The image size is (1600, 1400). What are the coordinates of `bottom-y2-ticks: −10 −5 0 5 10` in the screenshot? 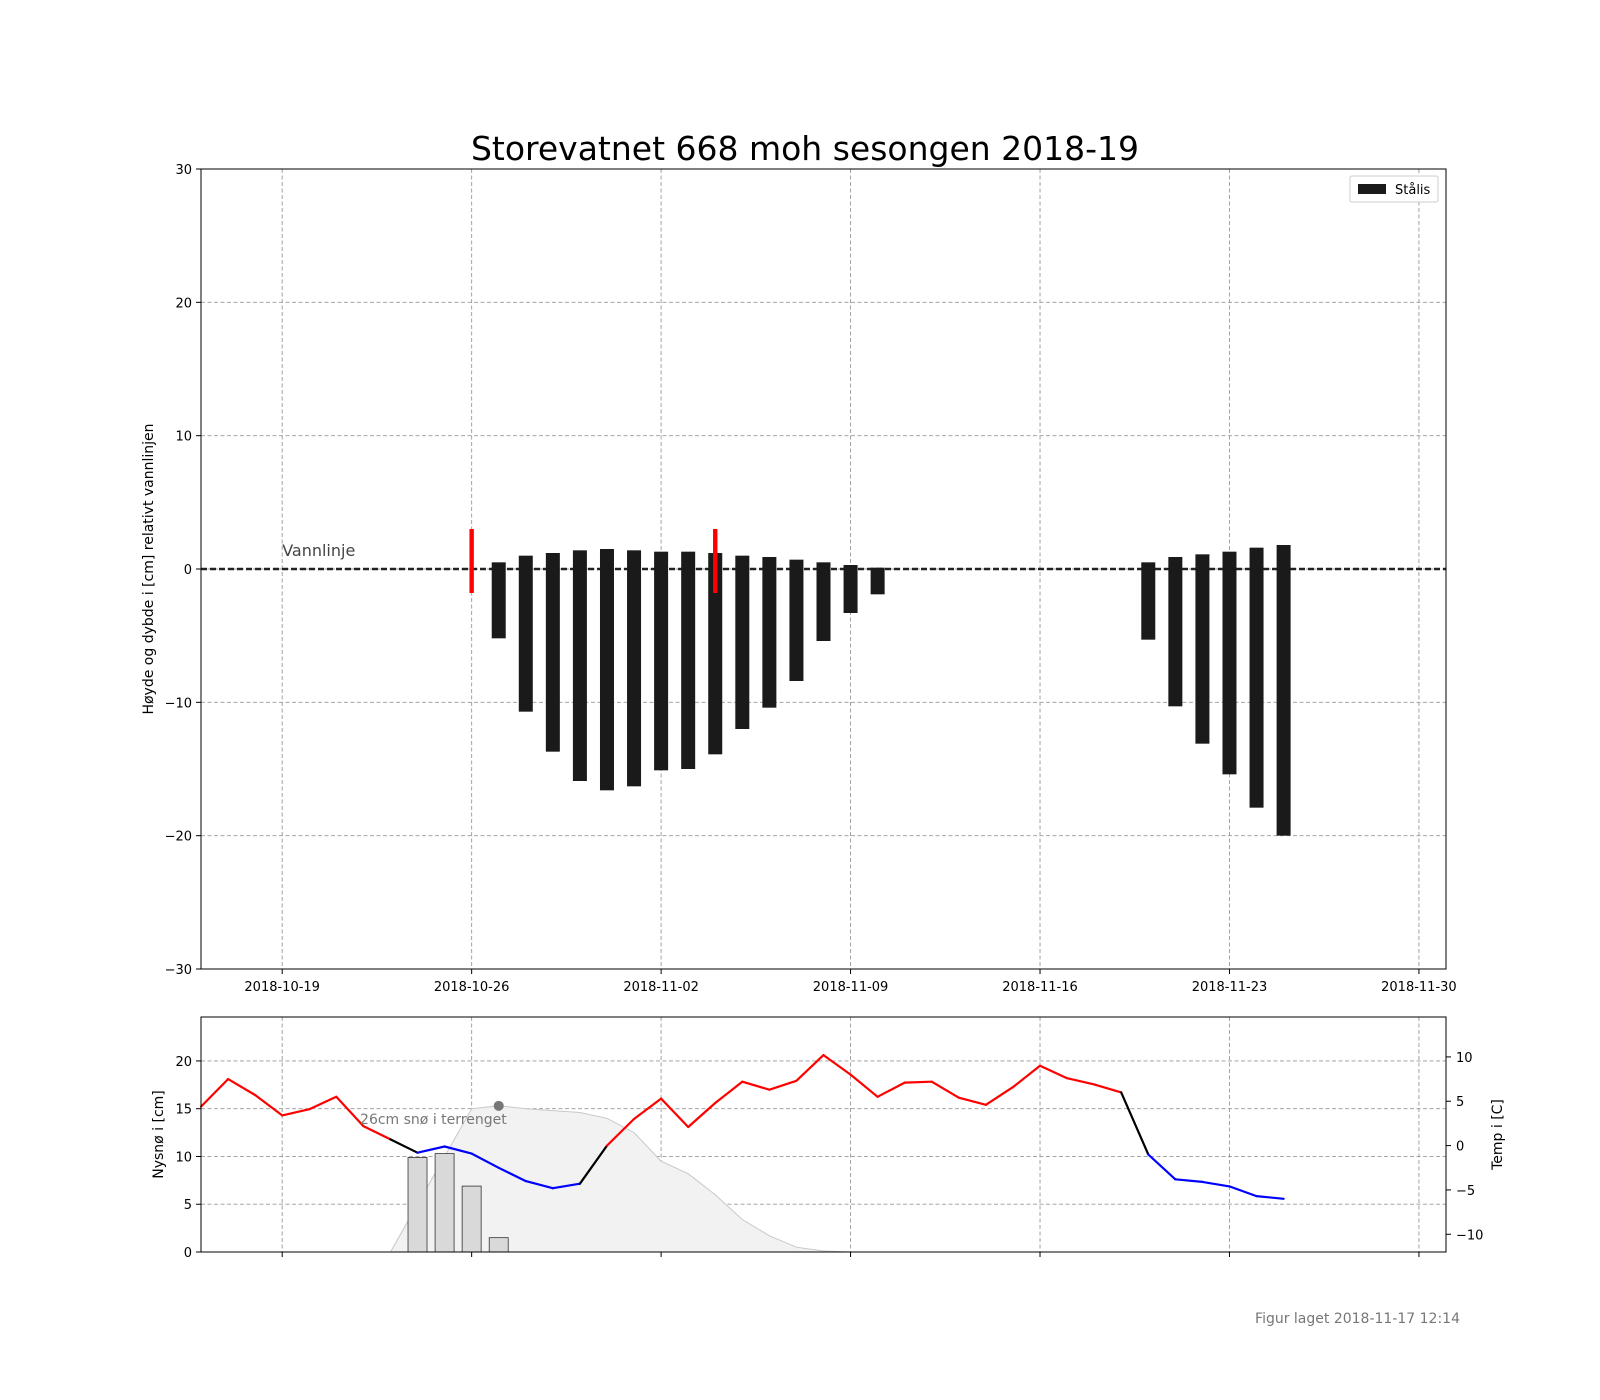 It's located at (1464, 1147).